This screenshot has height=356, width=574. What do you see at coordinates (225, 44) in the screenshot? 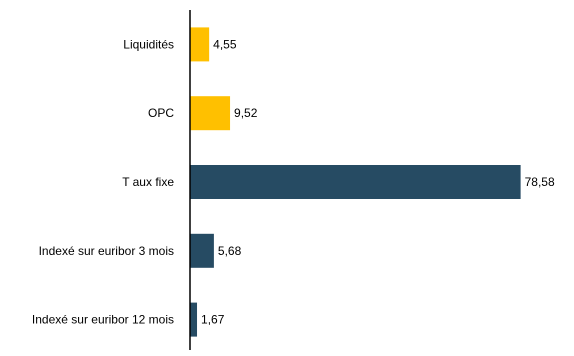
I see `value-label-0: 4,55` at bounding box center [225, 44].